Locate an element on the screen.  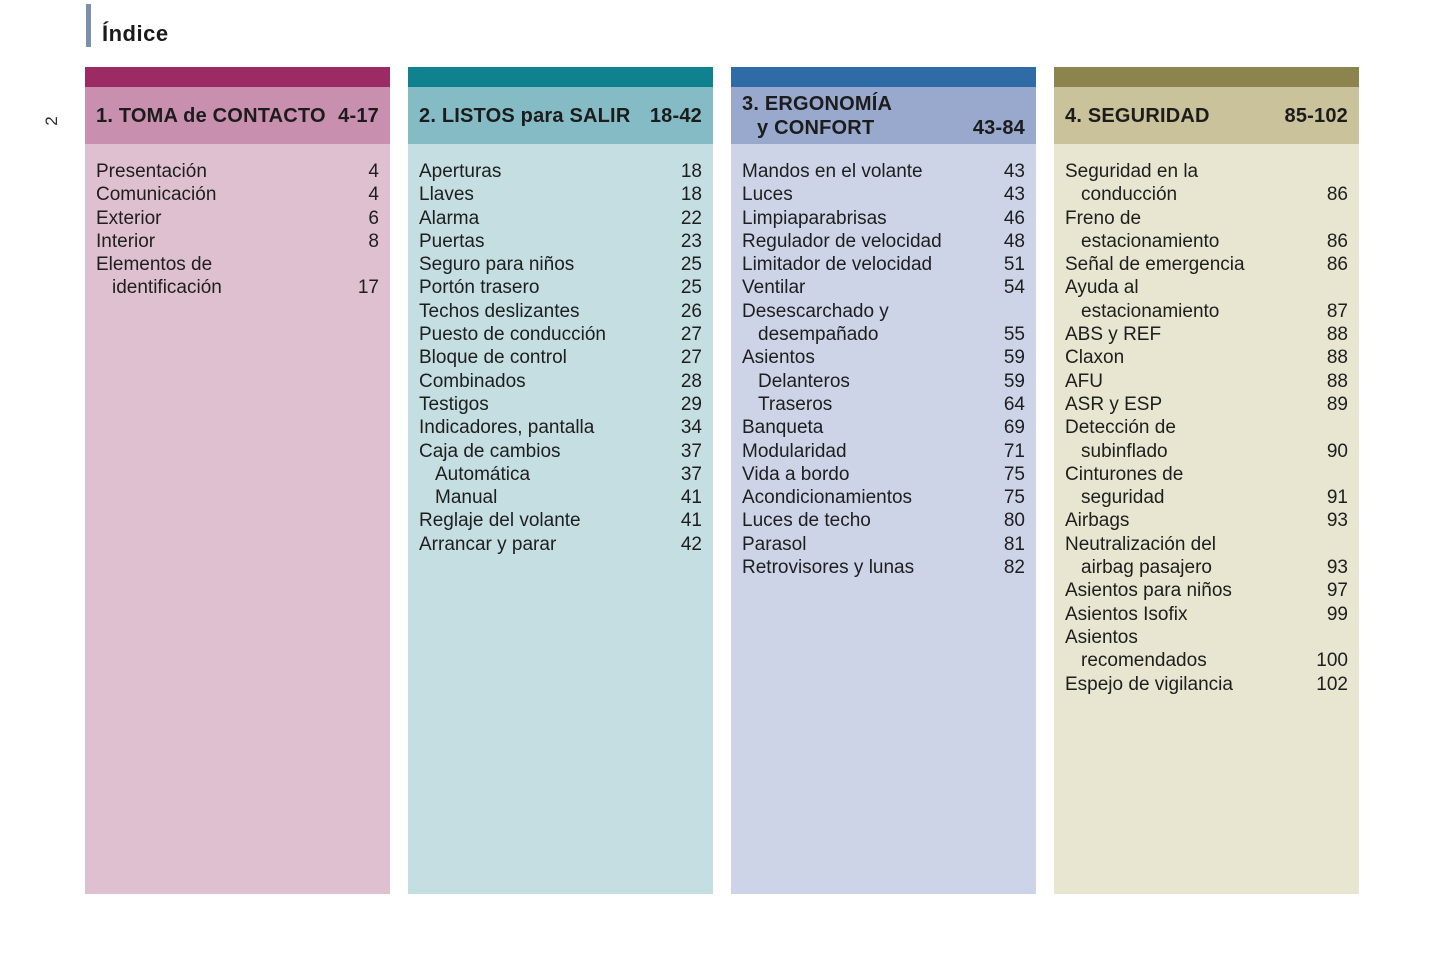
toc-item: Indicadores, pantalla 34 is located at coordinates (560, 427).